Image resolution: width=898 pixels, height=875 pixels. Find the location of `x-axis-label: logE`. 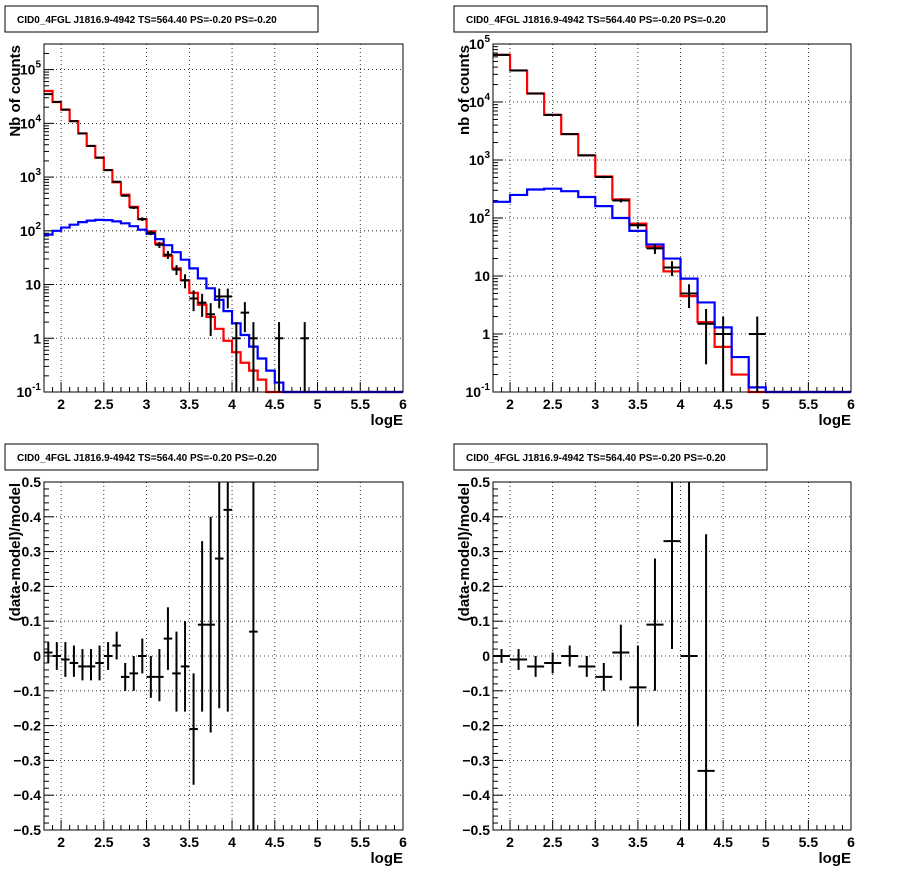

x-axis-label: logE is located at coordinates (835, 858).